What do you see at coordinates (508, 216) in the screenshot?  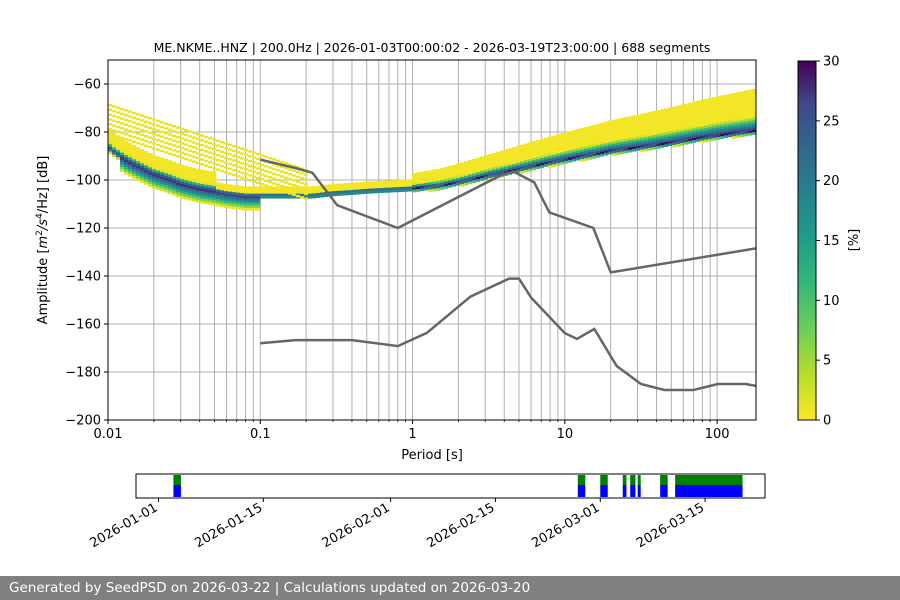 I see `high-noise-model-line` at bounding box center [508, 216].